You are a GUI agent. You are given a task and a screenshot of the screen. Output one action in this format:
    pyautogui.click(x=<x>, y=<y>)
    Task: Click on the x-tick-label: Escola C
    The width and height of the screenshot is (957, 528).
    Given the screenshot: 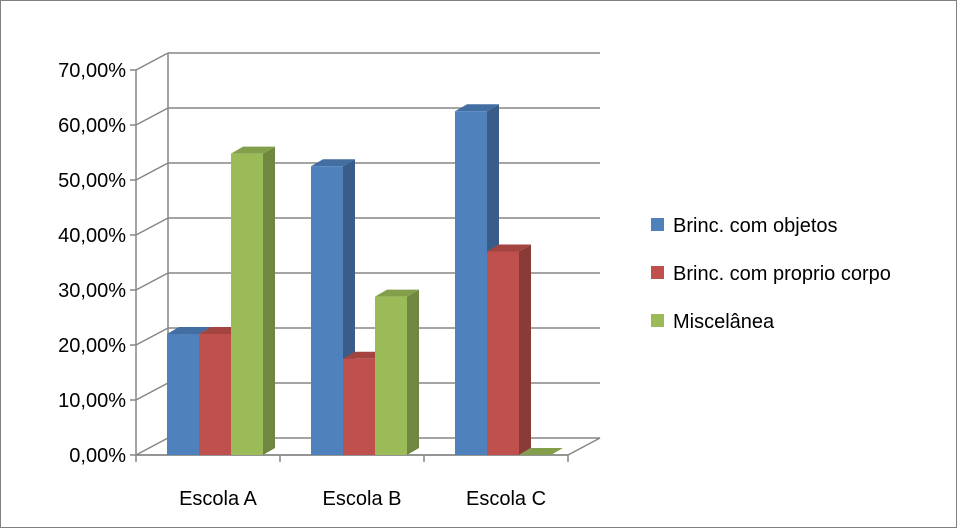 What is the action you would take?
    pyautogui.click(x=506, y=499)
    